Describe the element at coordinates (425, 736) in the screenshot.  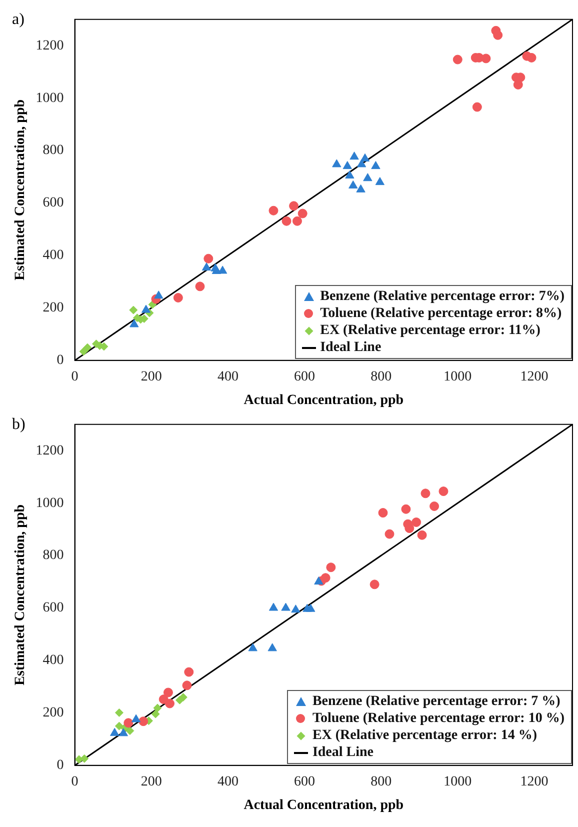
I see `legend-label: EX (Relative percentage error: 14 %)` at that location.